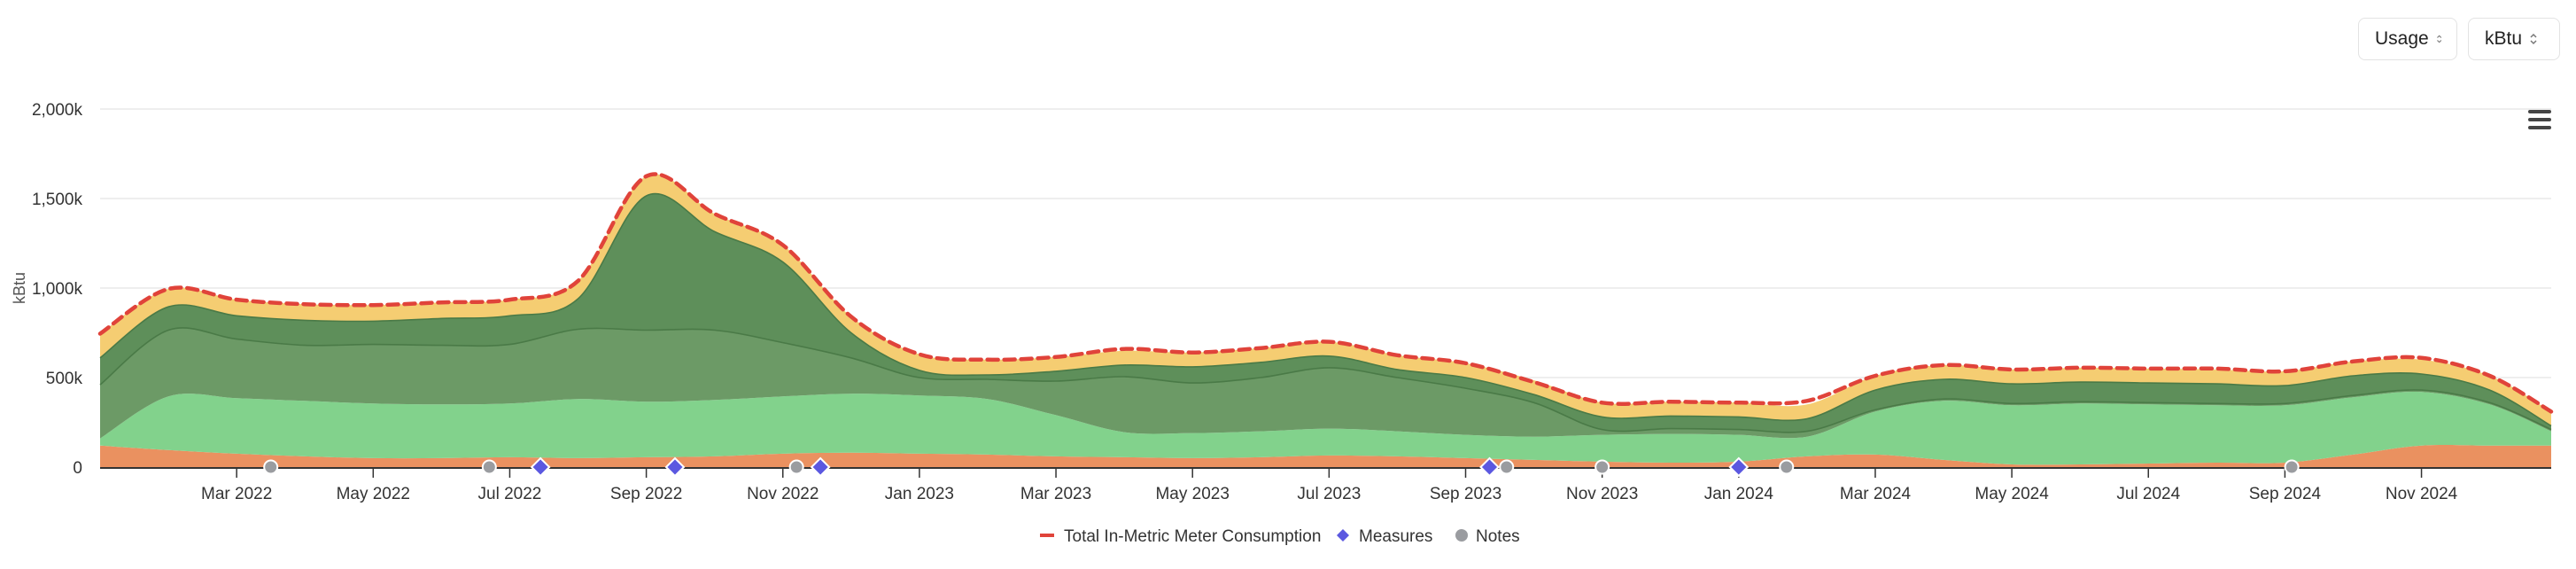 Image resolution: width=2576 pixels, height=569 pixels. I want to click on legend-notes-label: Notes, so click(1498, 537).